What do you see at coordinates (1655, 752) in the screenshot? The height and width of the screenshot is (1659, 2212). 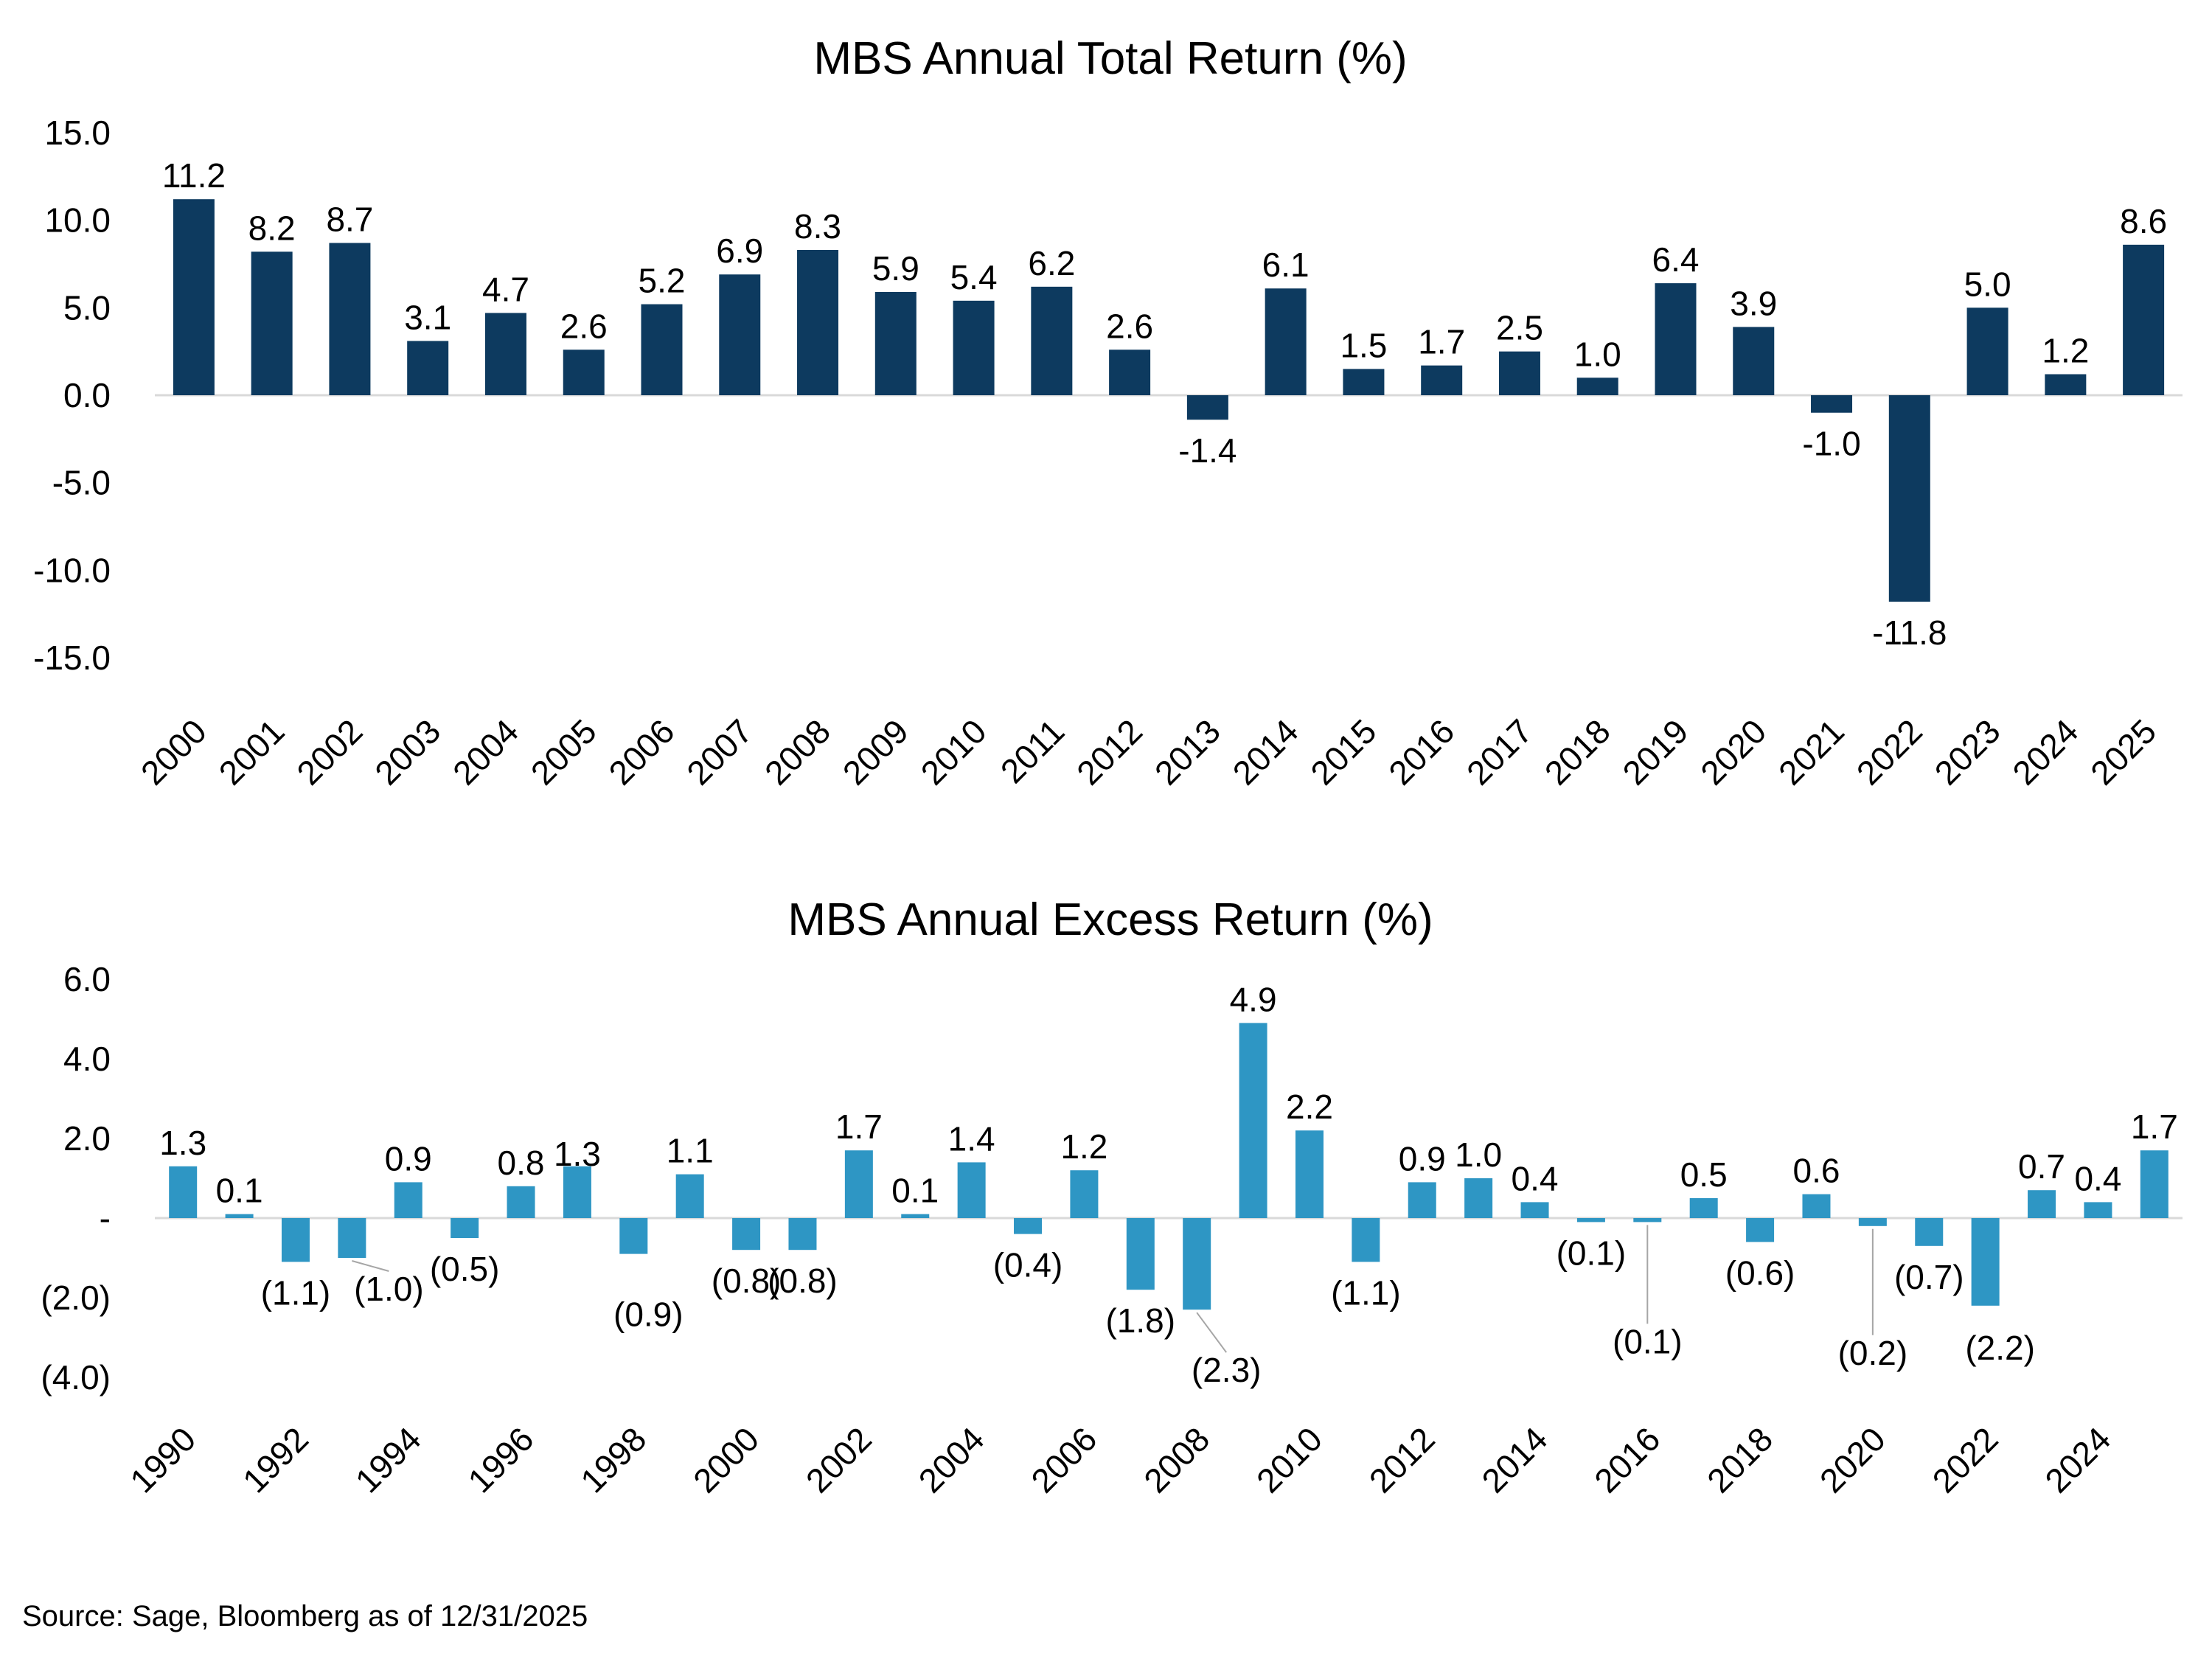 I see `total-return-x-tick-label: 2019` at bounding box center [1655, 752].